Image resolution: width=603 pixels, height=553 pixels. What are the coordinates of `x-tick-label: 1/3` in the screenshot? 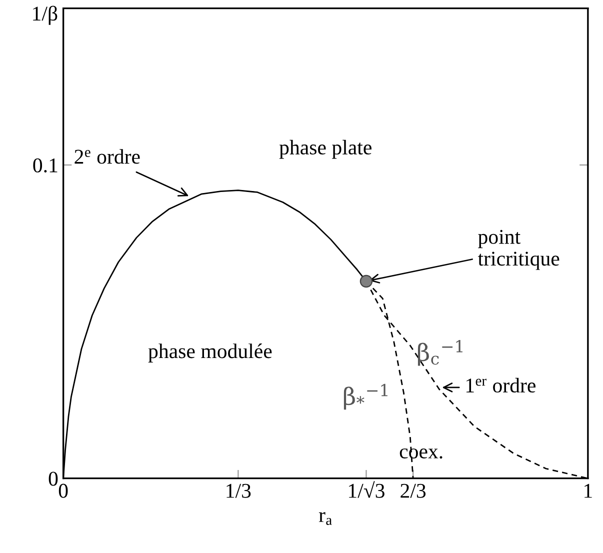 It's located at (238, 491).